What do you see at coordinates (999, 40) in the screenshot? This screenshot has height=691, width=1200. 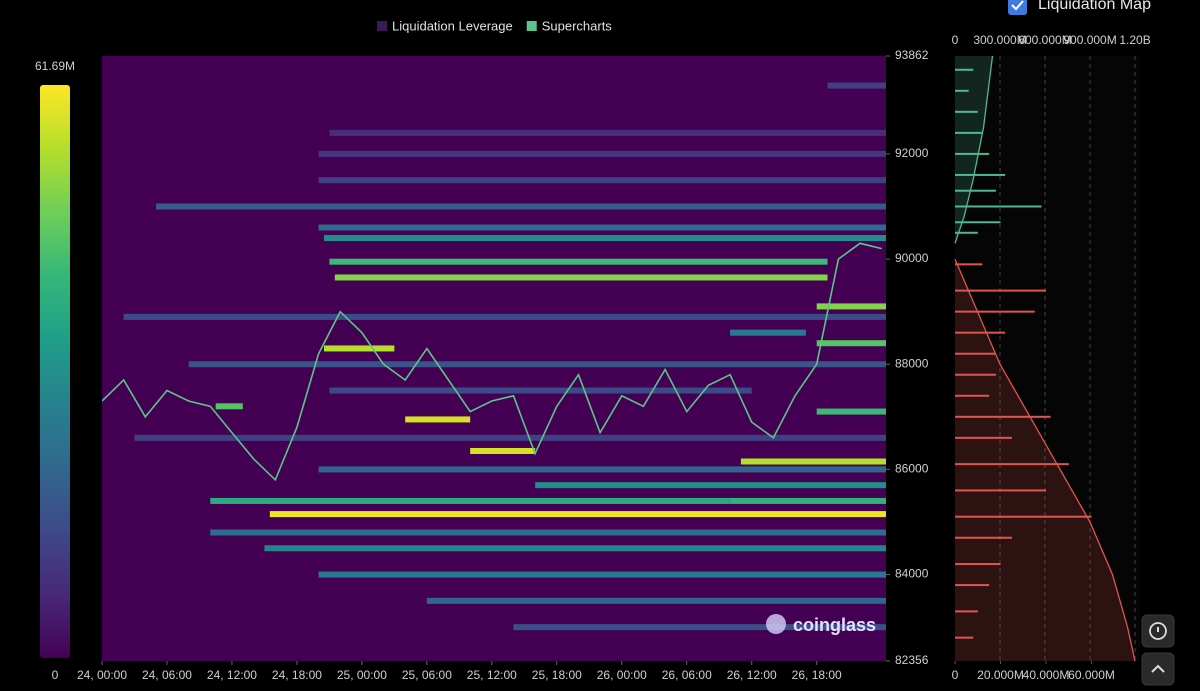 I see `x2-tick-label: 300.000M` at bounding box center [999, 40].